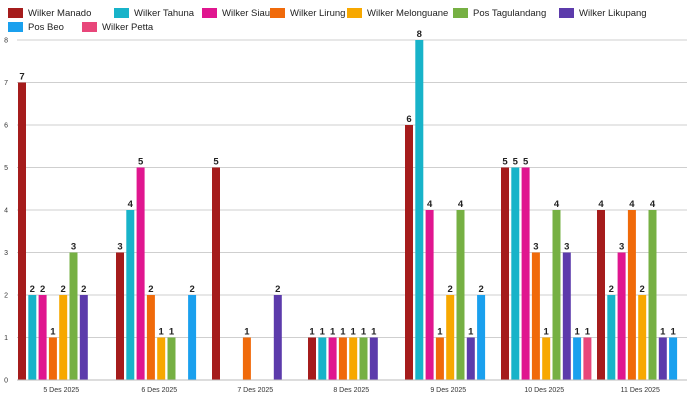 The width and height of the screenshot is (689, 396). Describe the element at coordinates (448, 390) in the screenshot. I see `x-tick-label: 9 Des 2025` at that location.